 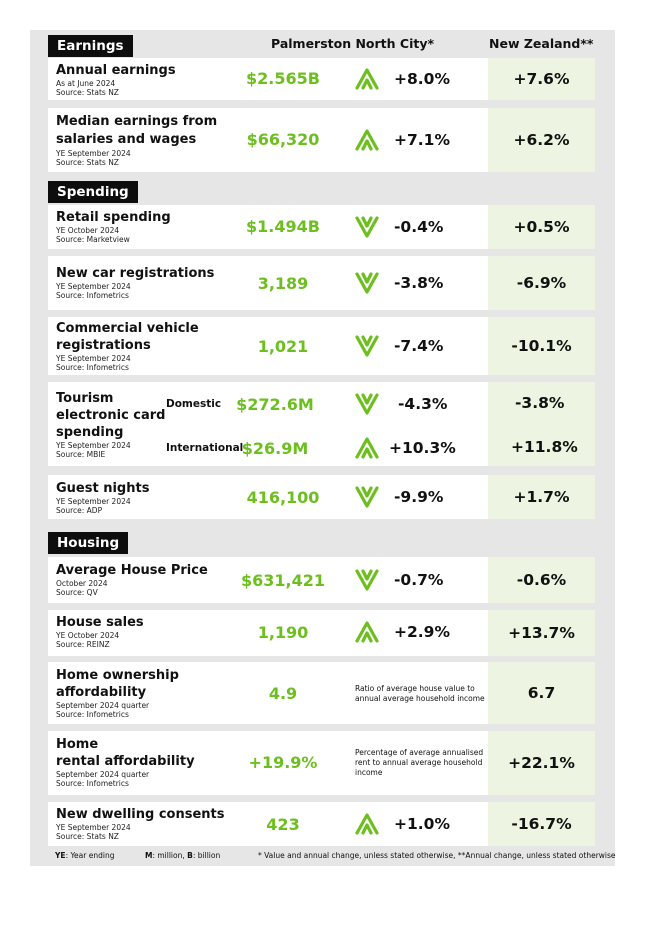 What do you see at coordinates (103, 345) in the screenshot?
I see `row-label: registrations` at bounding box center [103, 345].